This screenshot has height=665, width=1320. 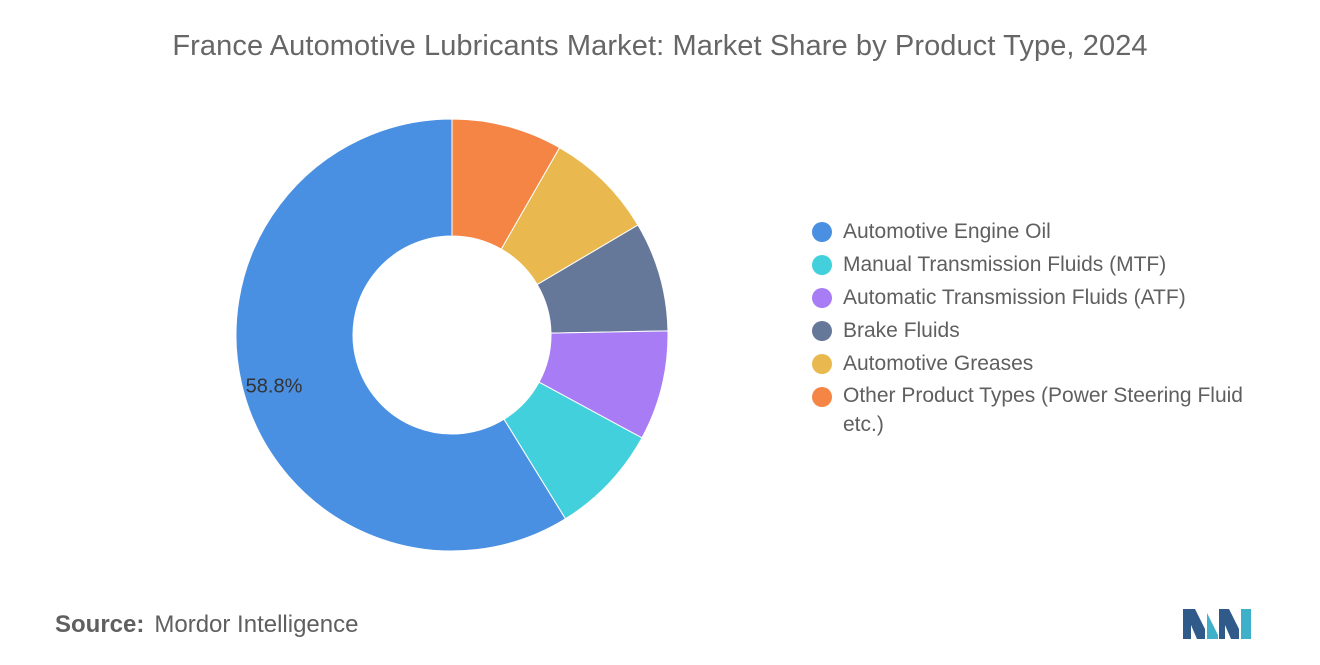 What do you see at coordinates (256, 624) in the screenshot?
I see `source-value: Mordor Intelligence` at bounding box center [256, 624].